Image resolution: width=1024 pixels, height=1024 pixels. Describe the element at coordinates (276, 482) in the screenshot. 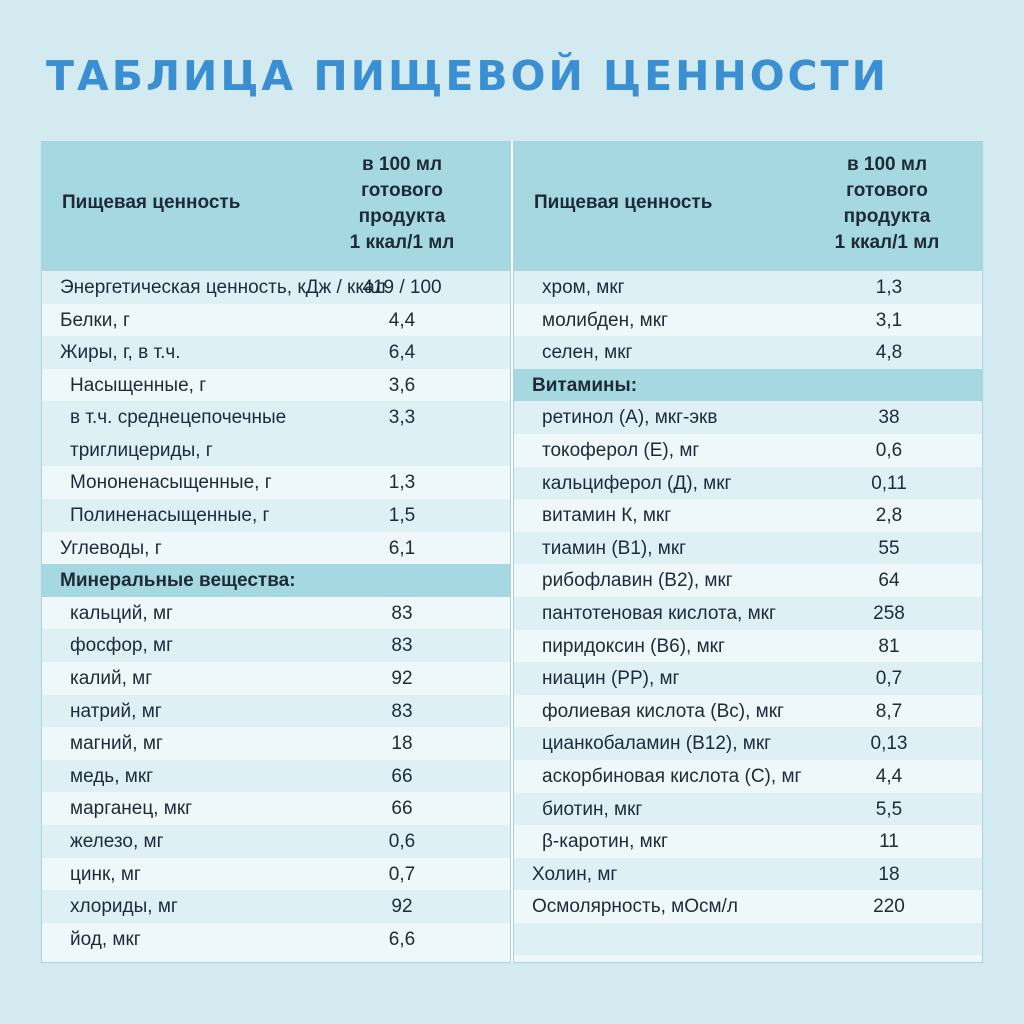

I see `table-row: Мононенасыщенные, г 1,3` at that location.